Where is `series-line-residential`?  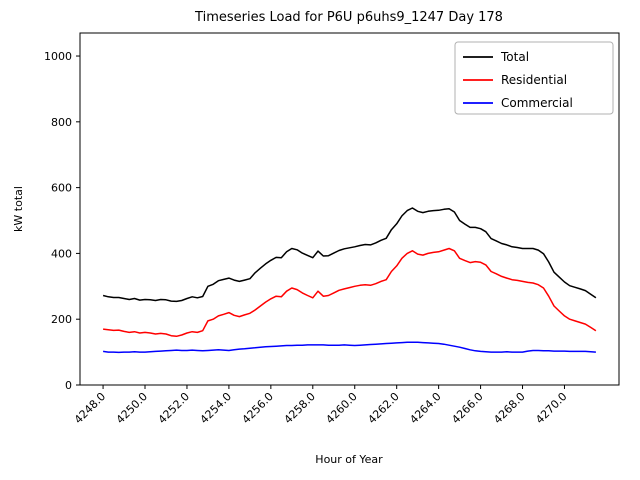
series-line-residential is located at coordinates (350, 292).